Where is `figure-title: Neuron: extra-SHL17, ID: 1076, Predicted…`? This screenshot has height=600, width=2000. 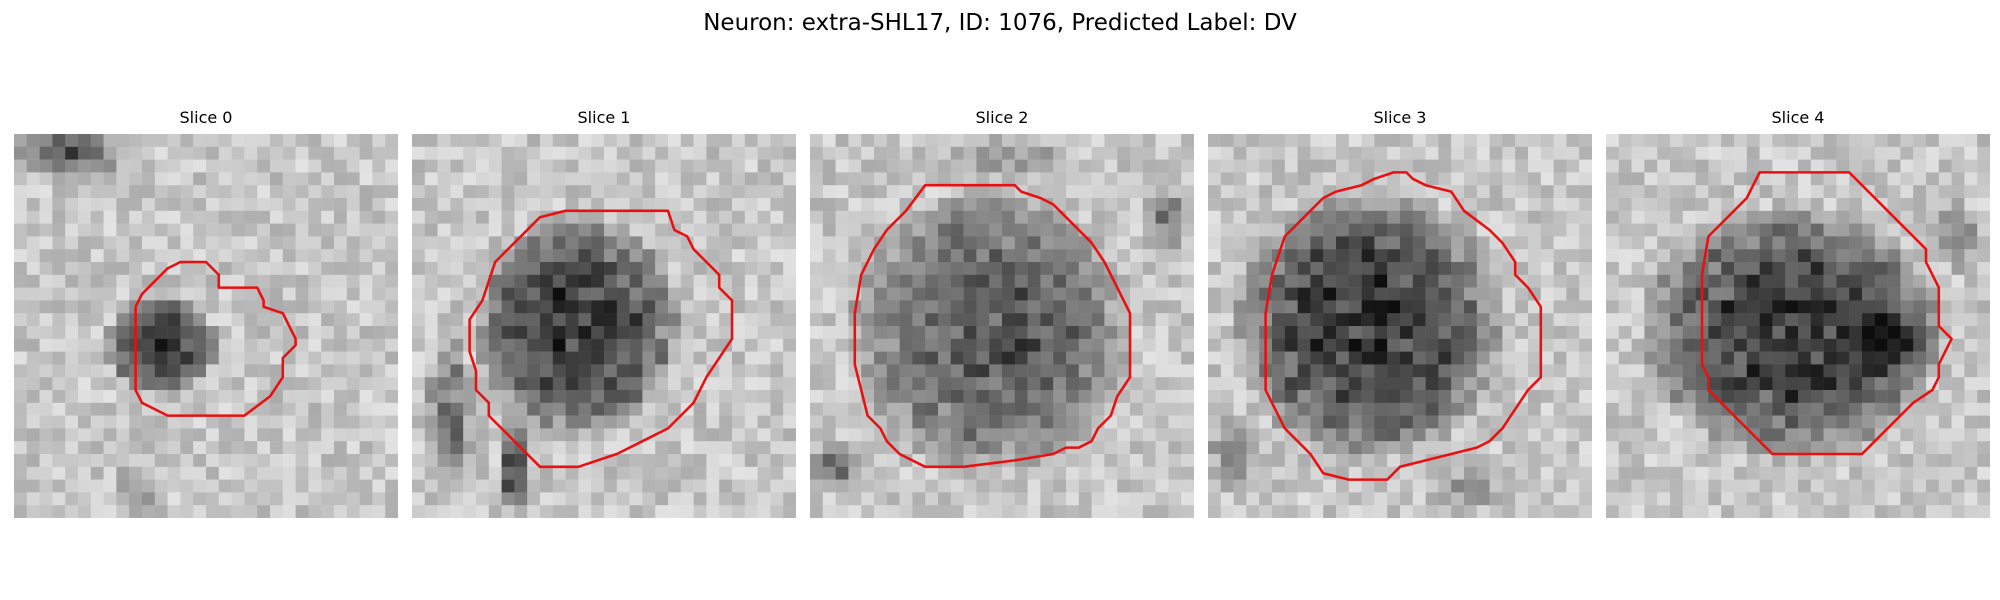 figure-title: Neuron: extra-SHL17, ID: 1076, Predicted… is located at coordinates (1000, 23).